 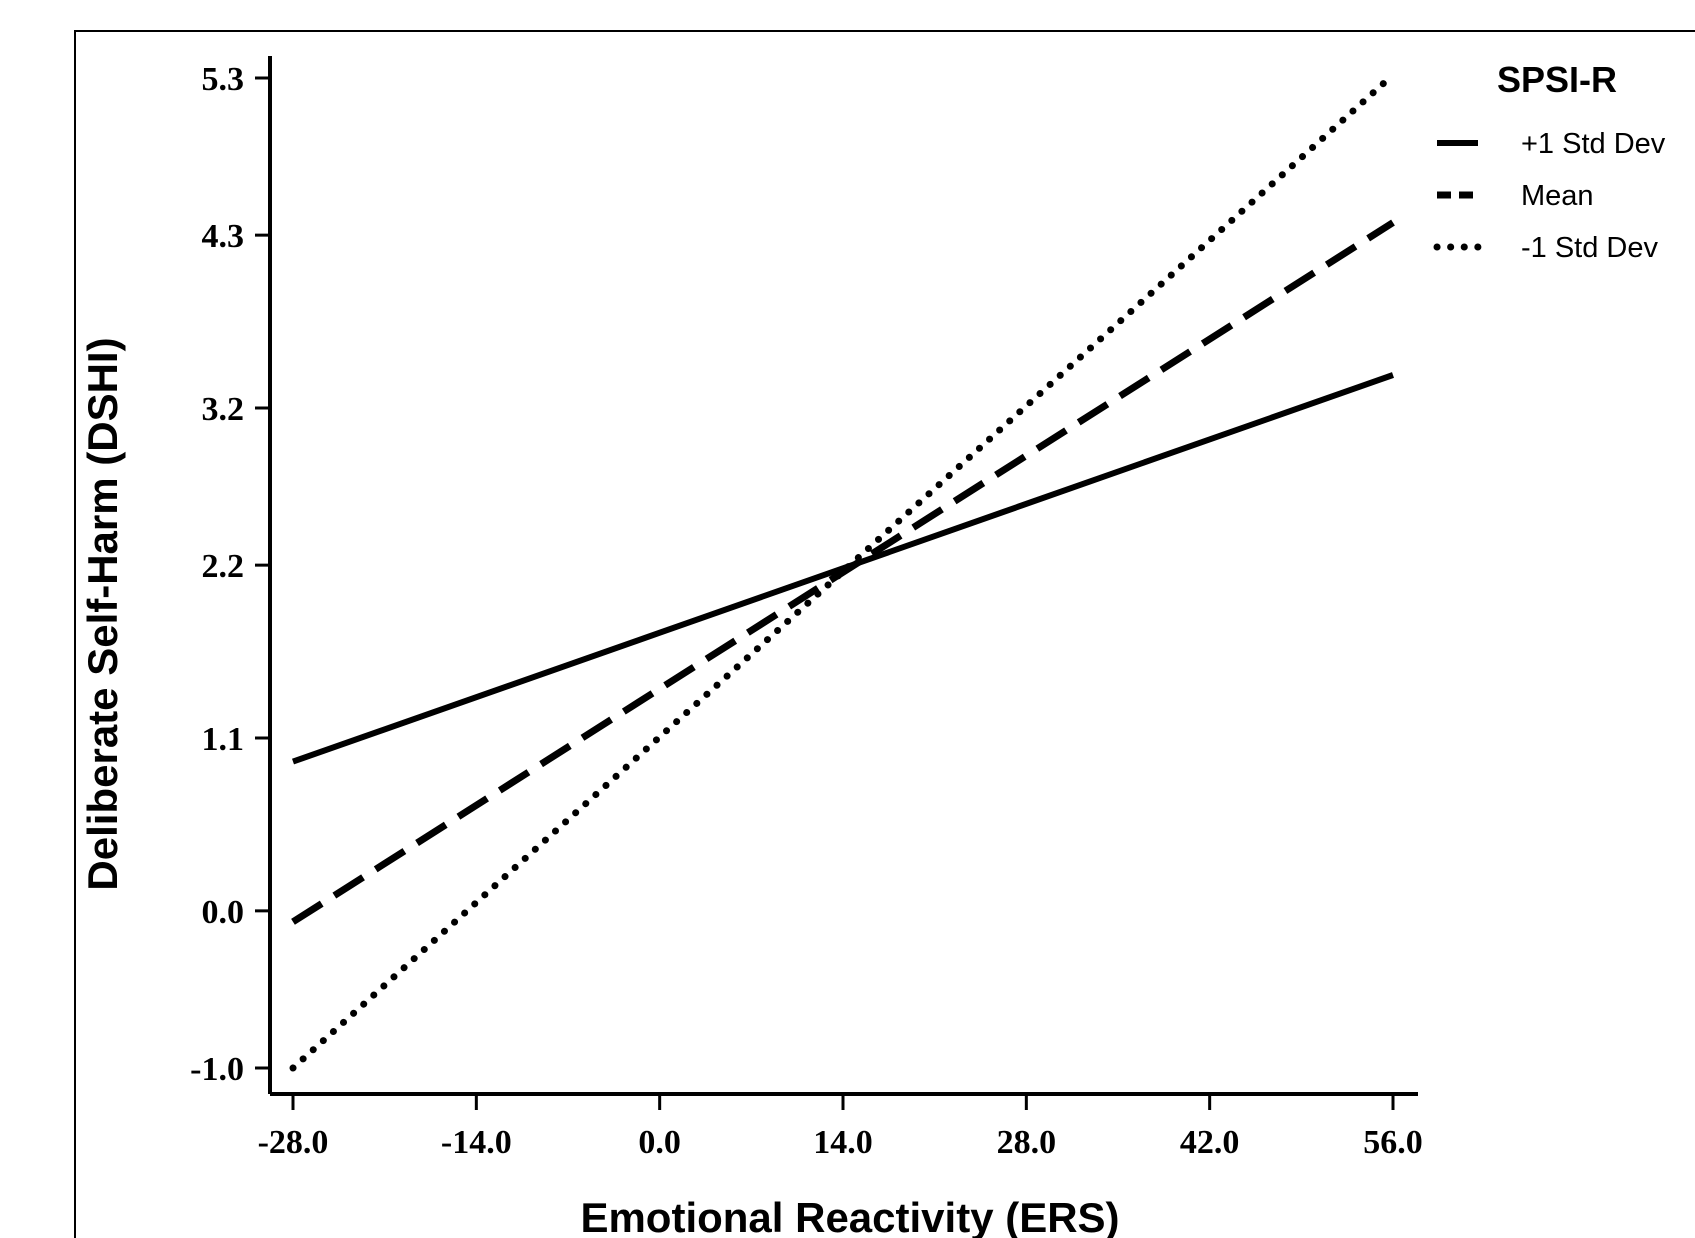 I want to click on x-tick-label: 0.0, so click(x=659, y=1142).